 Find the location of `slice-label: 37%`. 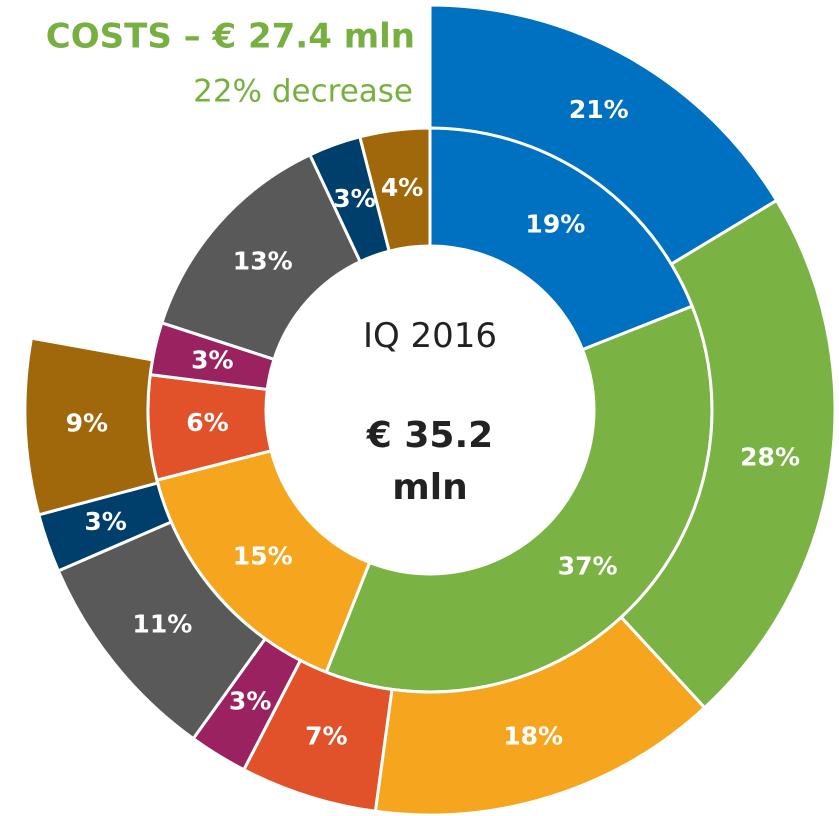

slice-label: 37% is located at coordinates (588, 566).